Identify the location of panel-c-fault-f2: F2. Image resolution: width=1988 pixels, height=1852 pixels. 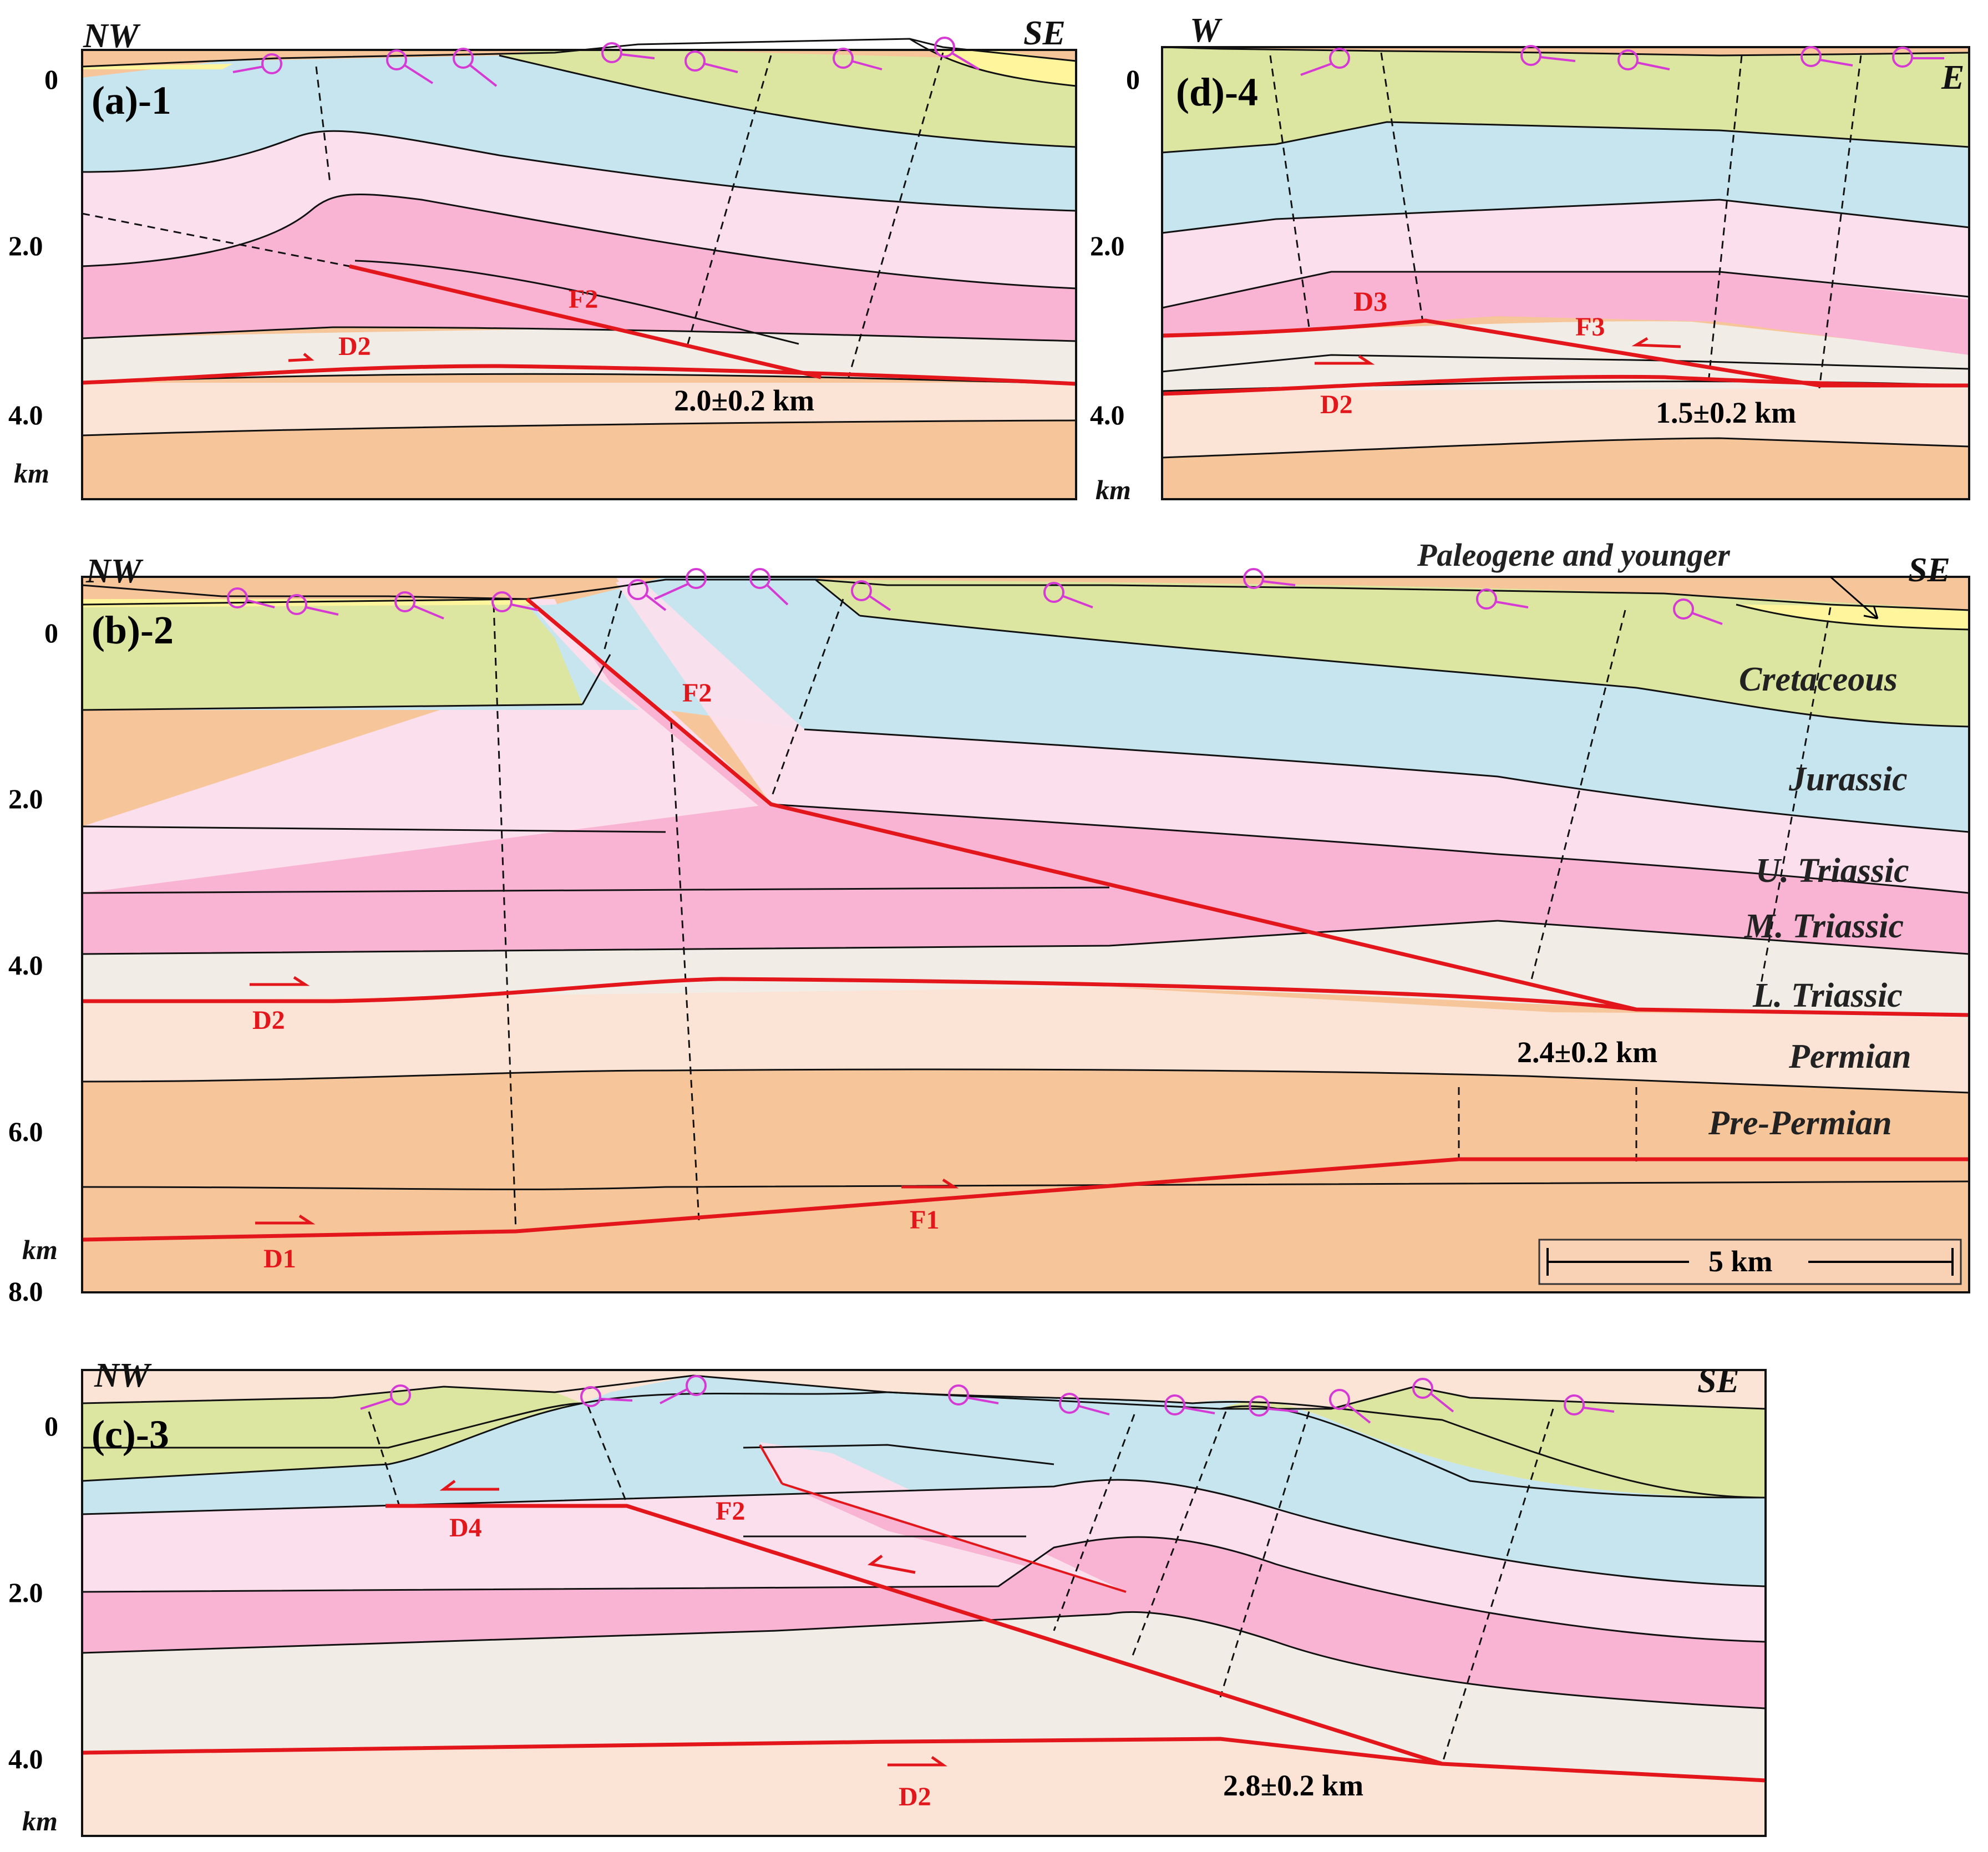
(730, 1511).